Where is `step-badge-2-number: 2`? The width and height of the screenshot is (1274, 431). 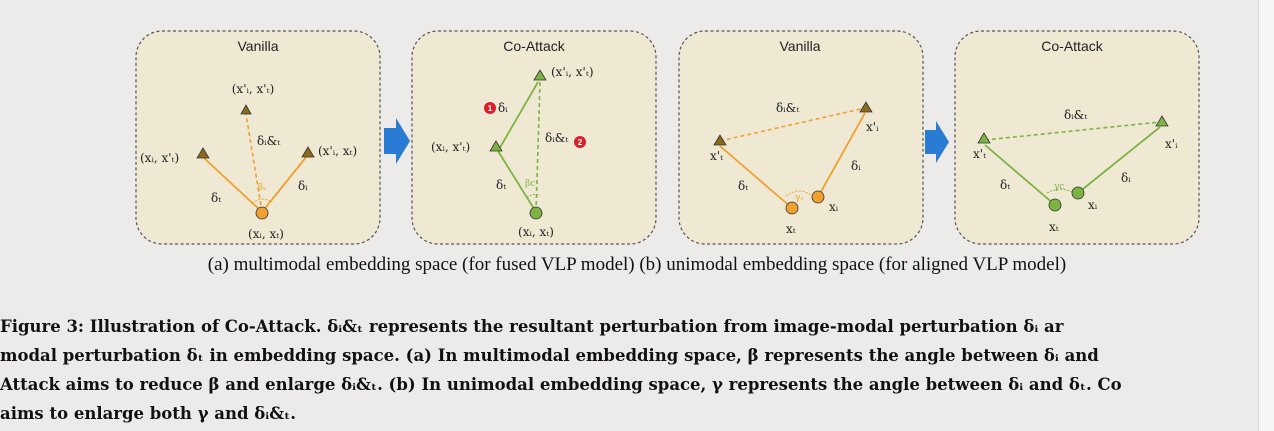 step-badge-2-number: 2 is located at coordinates (580, 142).